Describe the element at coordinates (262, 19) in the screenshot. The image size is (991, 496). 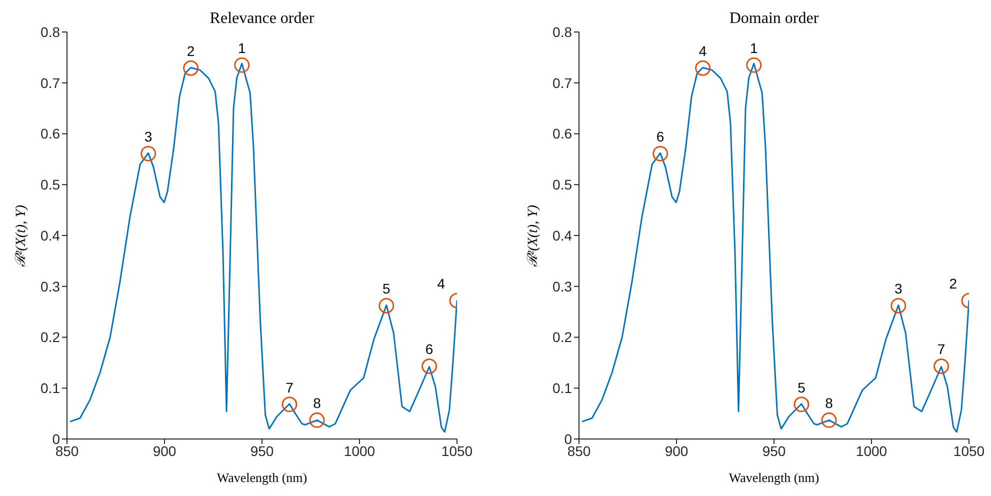
I see `chart-title: Relevance order` at that location.